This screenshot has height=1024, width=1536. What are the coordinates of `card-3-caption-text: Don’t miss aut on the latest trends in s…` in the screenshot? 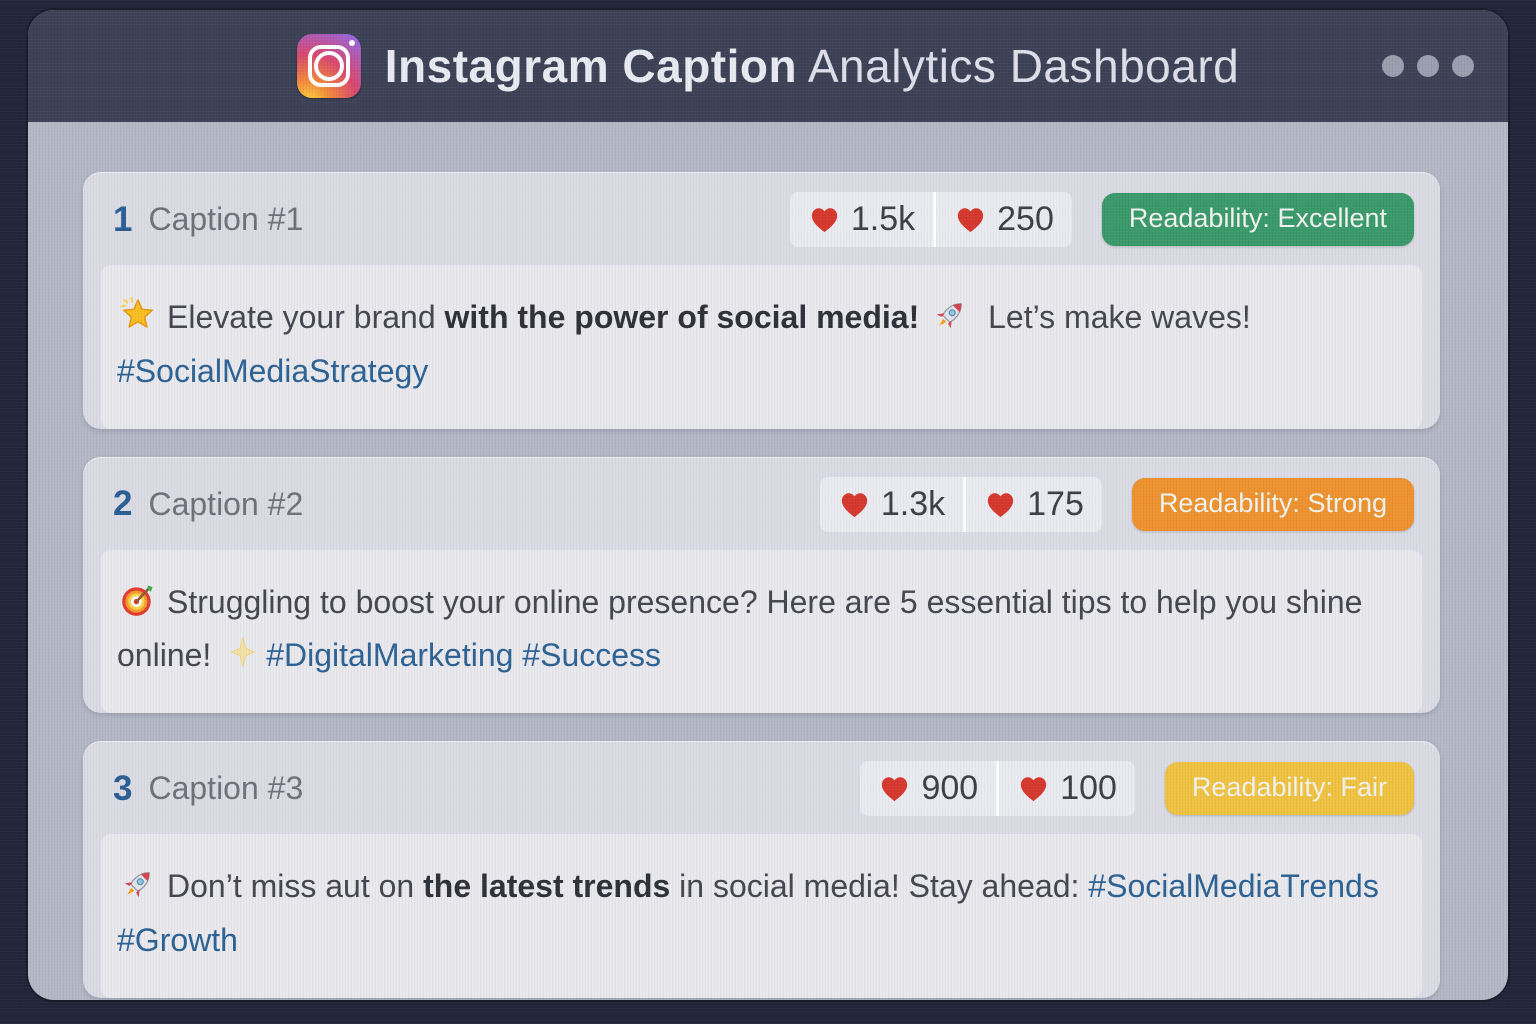 It's located at (761, 916).